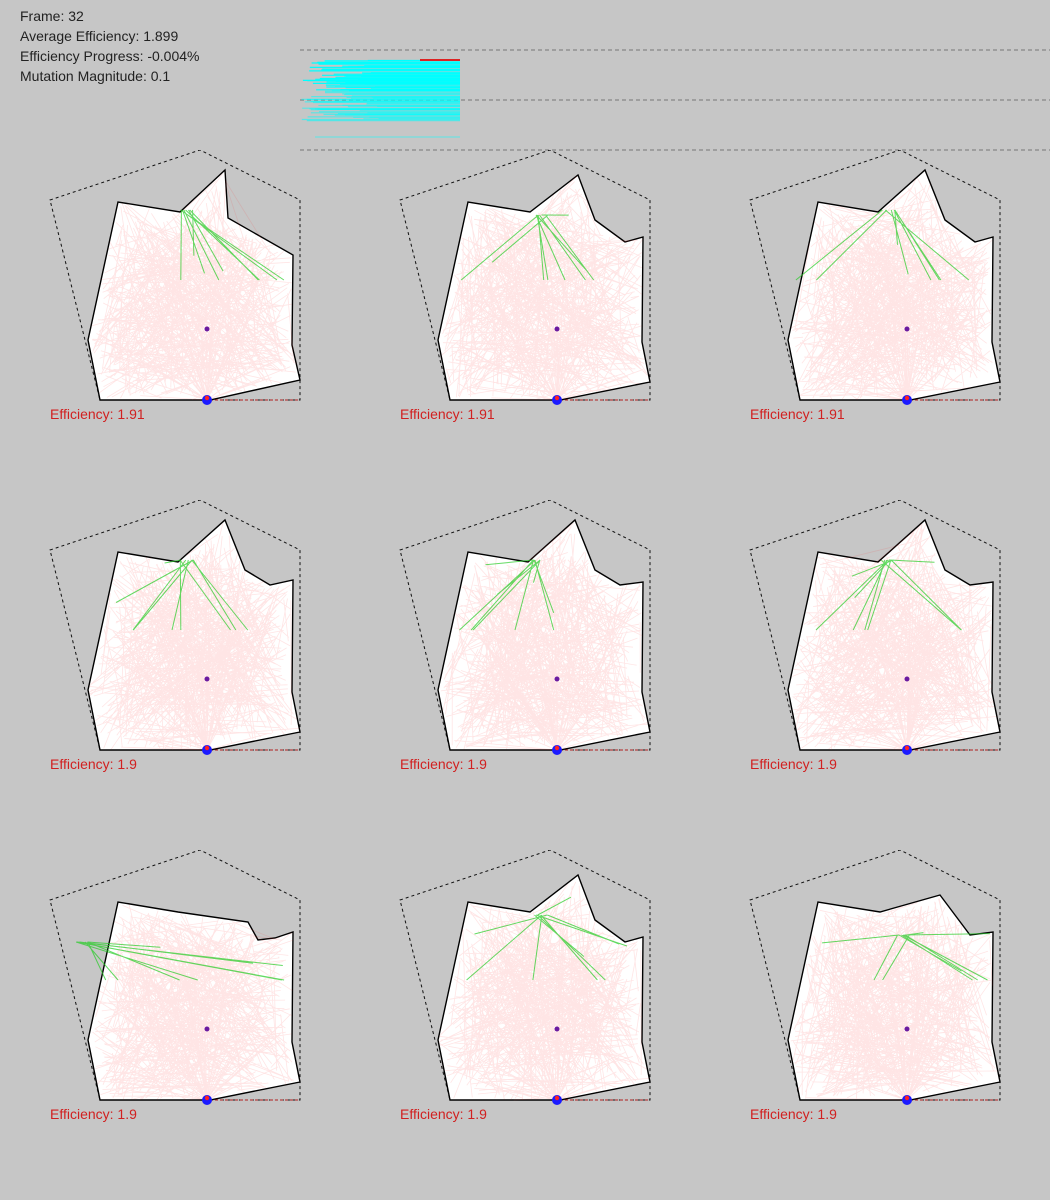  I want to click on history-bars, so click(380, 98).